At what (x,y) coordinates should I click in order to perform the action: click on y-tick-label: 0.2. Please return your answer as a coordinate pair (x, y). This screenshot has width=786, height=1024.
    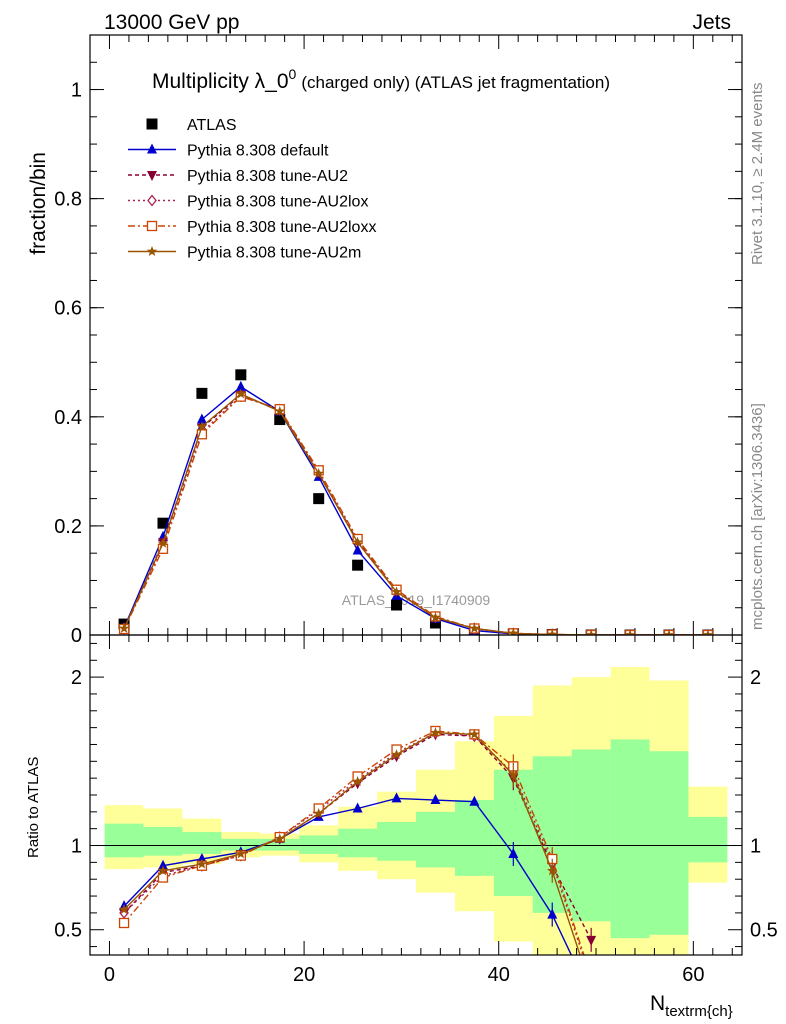
    Looking at the image, I should click on (68, 527).